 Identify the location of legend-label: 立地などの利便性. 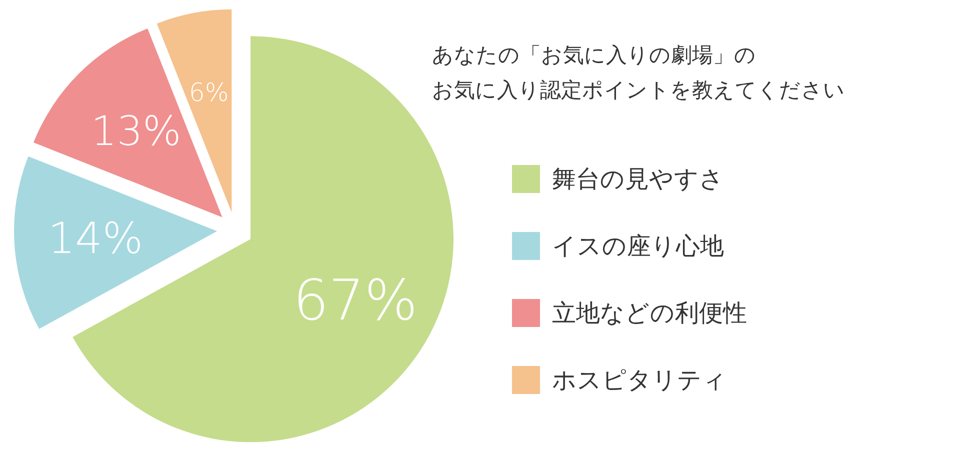
(649, 313).